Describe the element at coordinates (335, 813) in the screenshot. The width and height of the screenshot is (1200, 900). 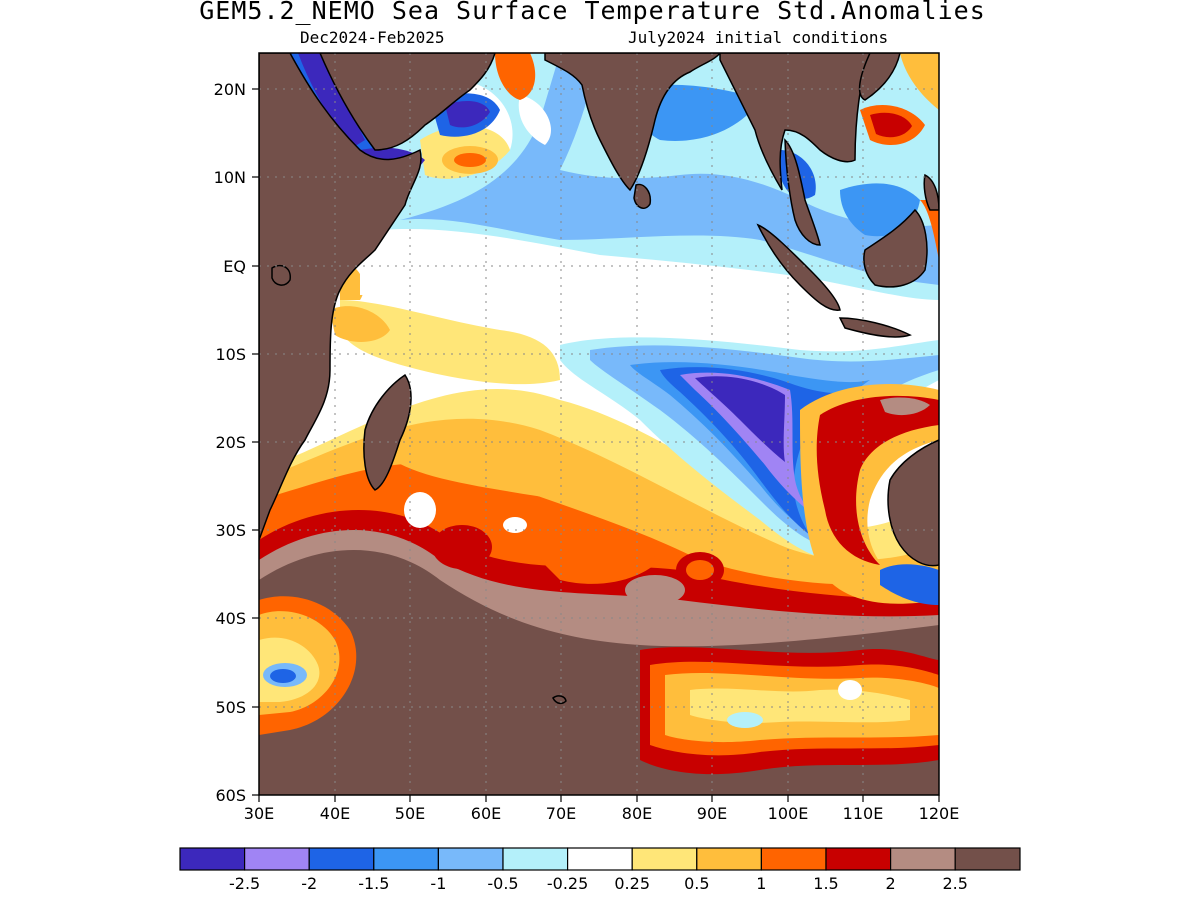
I see `lon-label: 40E` at that location.